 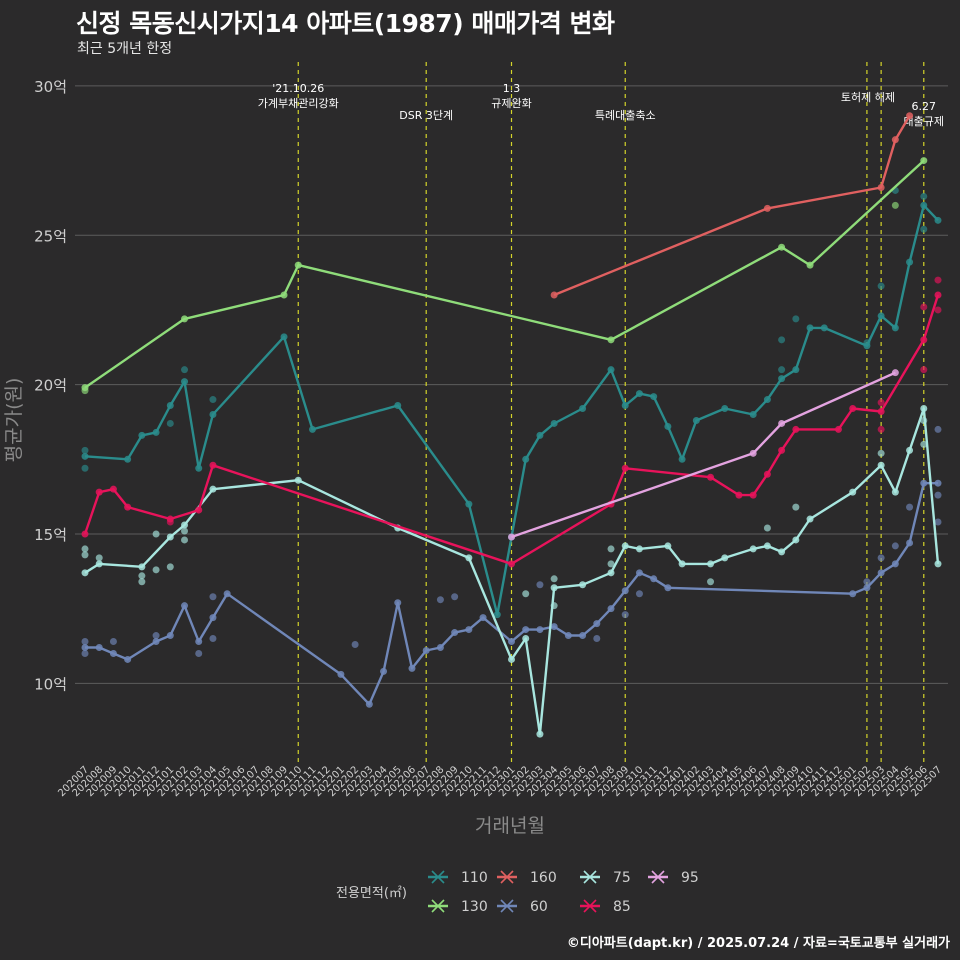 What do you see at coordinates (50, 386) in the screenshot?
I see `y-tick-label: 20억` at bounding box center [50, 386].